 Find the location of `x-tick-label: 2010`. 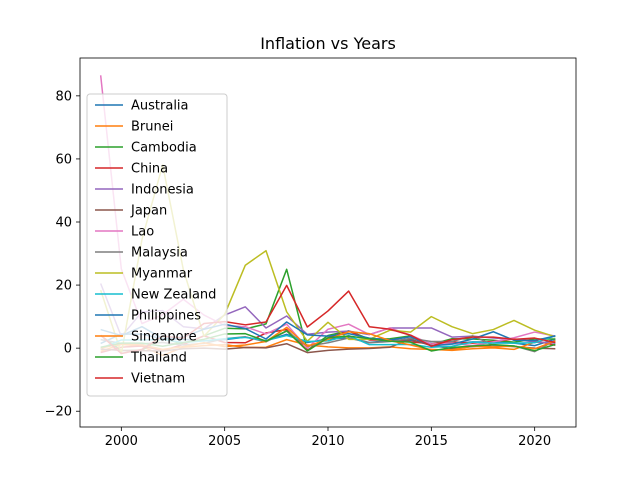

x-tick-label: 2010 is located at coordinates (327, 441).